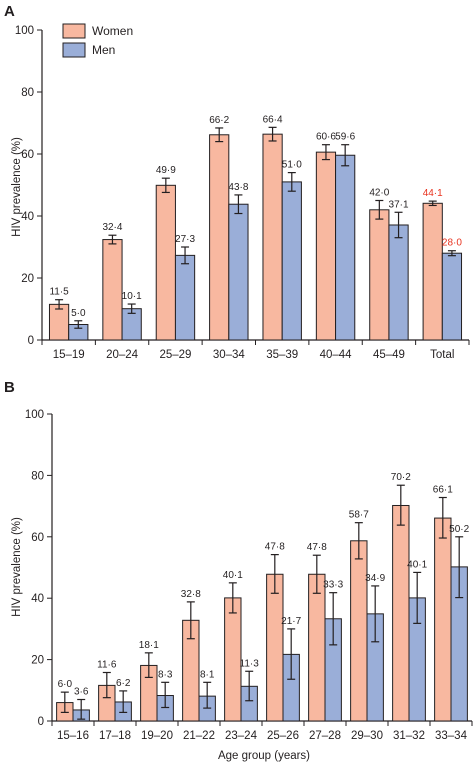 This screenshot has width=474, height=764. Describe the element at coordinates (157, 736) in the screenshot. I see `panel-b-x-tick-label: 19–20` at that location.